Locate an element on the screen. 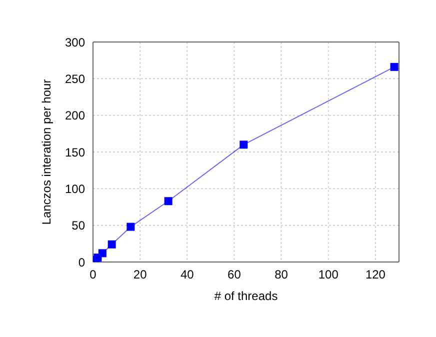 The width and height of the screenshot is (436, 337). x-tick-label: 60 is located at coordinates (235, 275).